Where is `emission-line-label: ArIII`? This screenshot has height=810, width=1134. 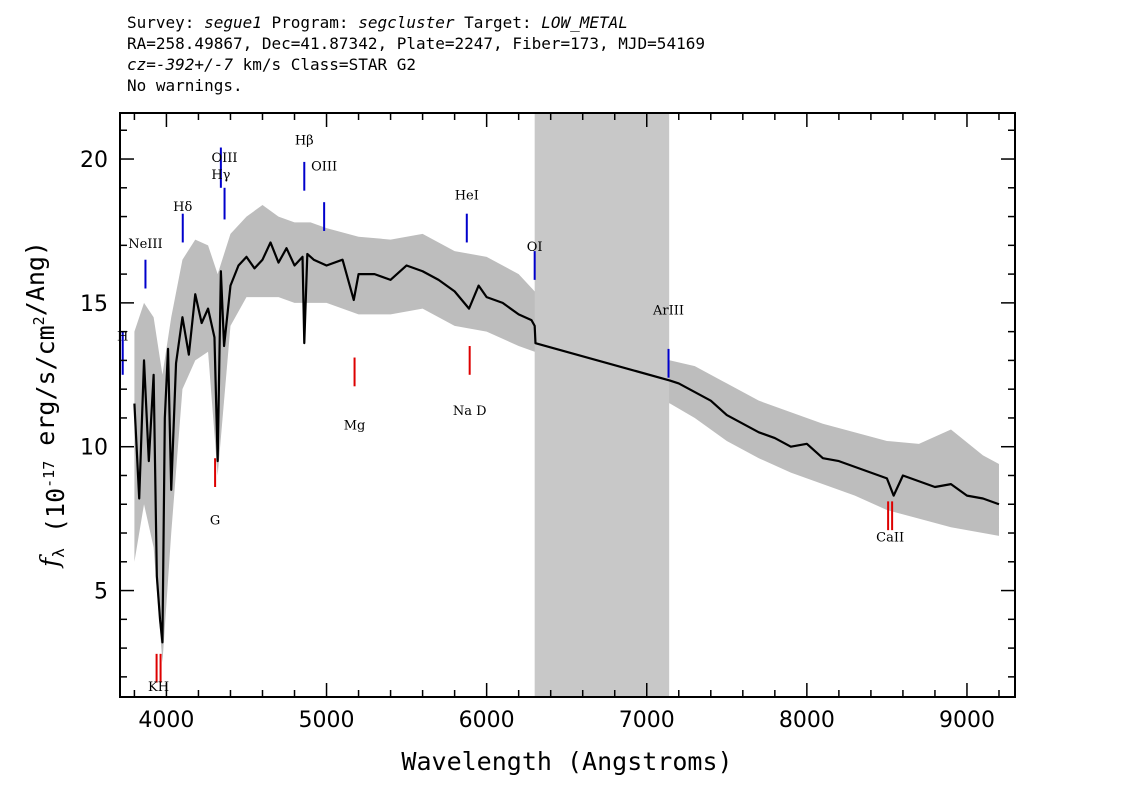
emission-line-label: ArIII is located at coordinates (668, 310).